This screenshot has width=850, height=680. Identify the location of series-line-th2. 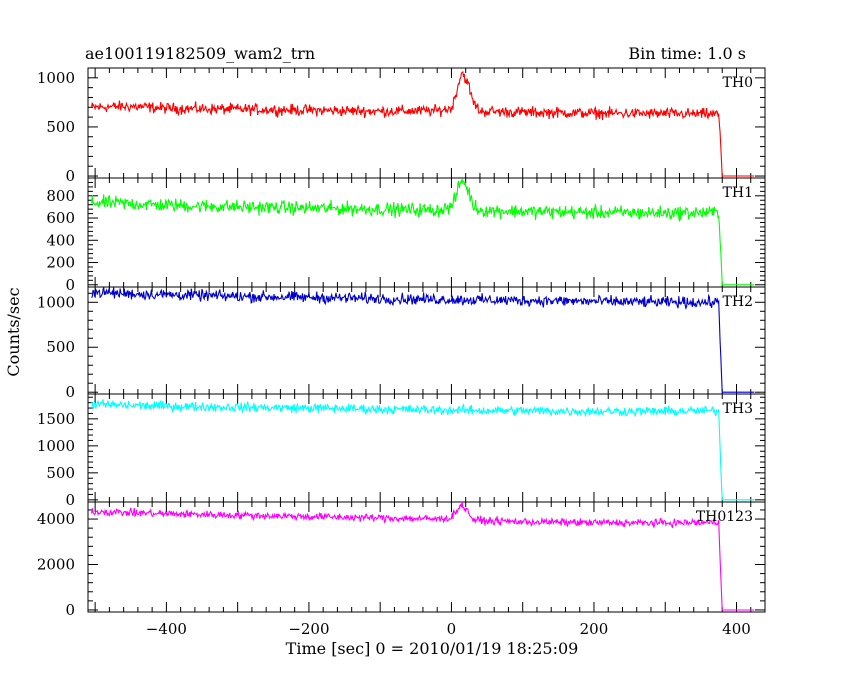
(423, 339).